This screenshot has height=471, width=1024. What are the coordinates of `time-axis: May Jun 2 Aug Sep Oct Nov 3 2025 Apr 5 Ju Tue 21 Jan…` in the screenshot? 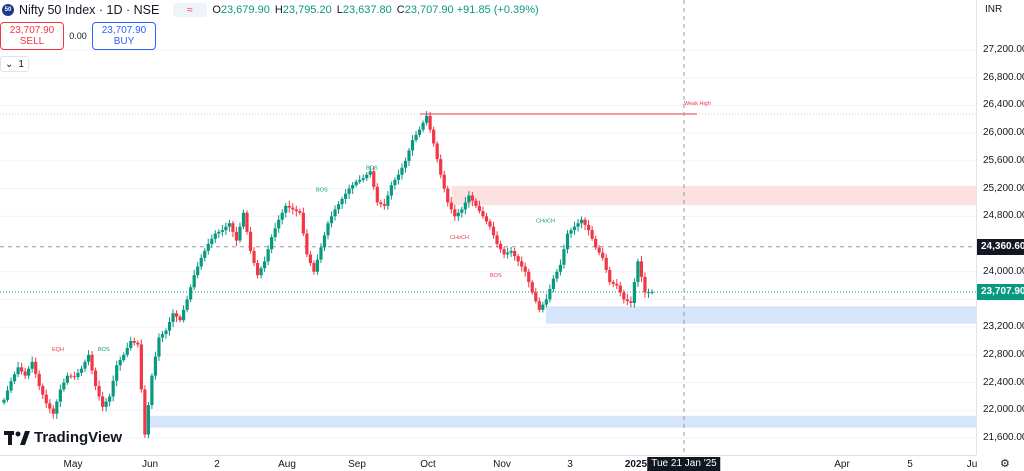 It's located at (489, 463).